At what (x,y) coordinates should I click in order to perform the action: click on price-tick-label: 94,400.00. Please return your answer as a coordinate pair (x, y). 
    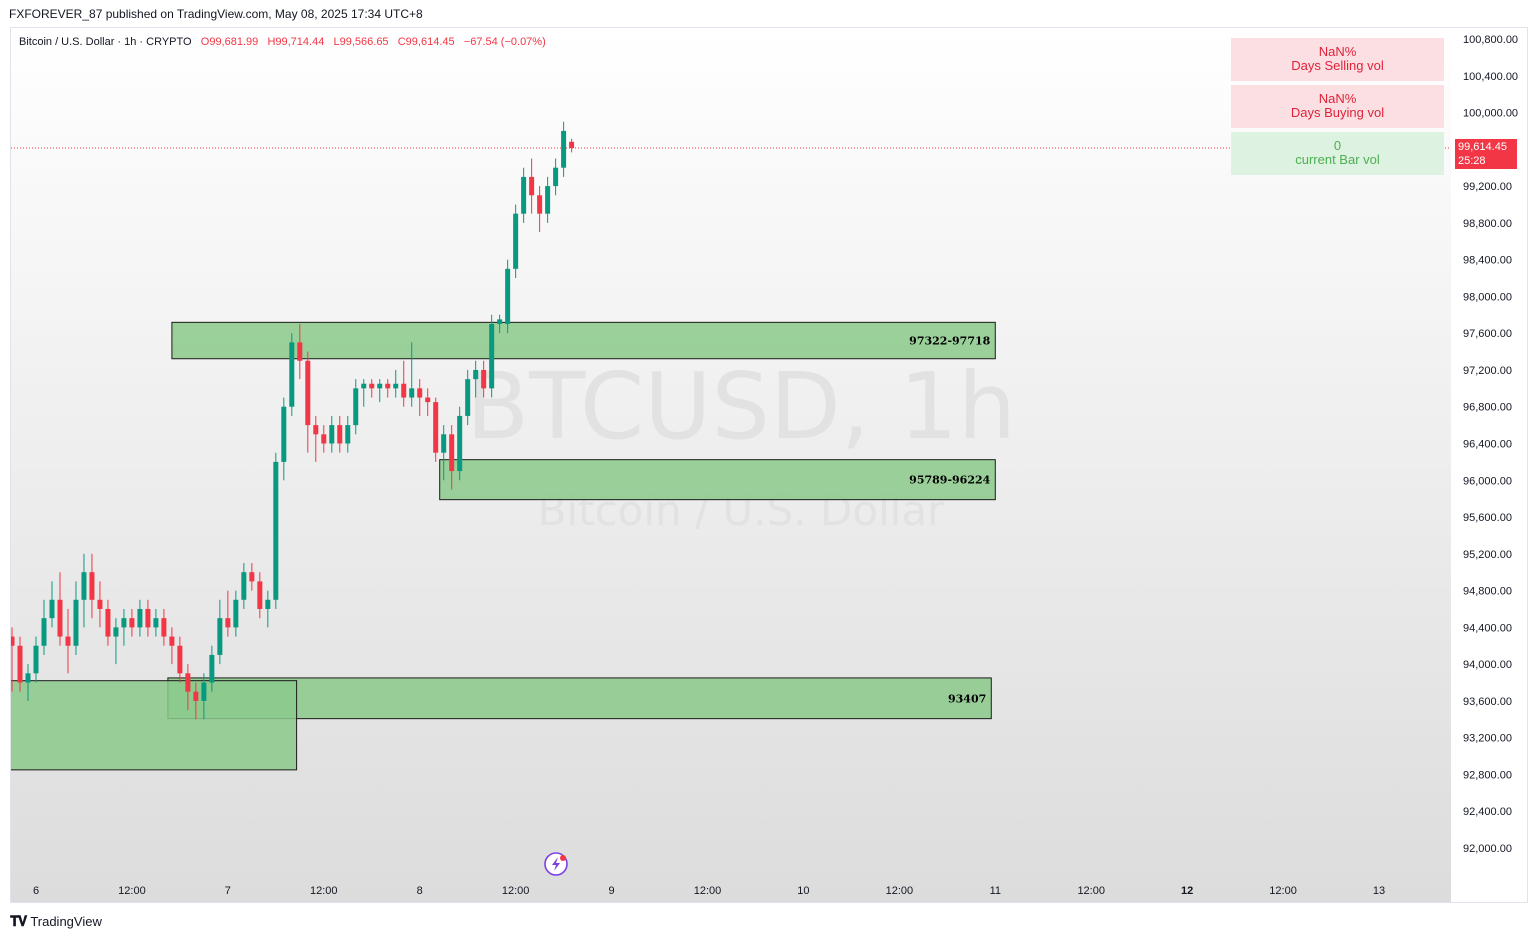
    Looking at the image, I should click on (1487, 628).